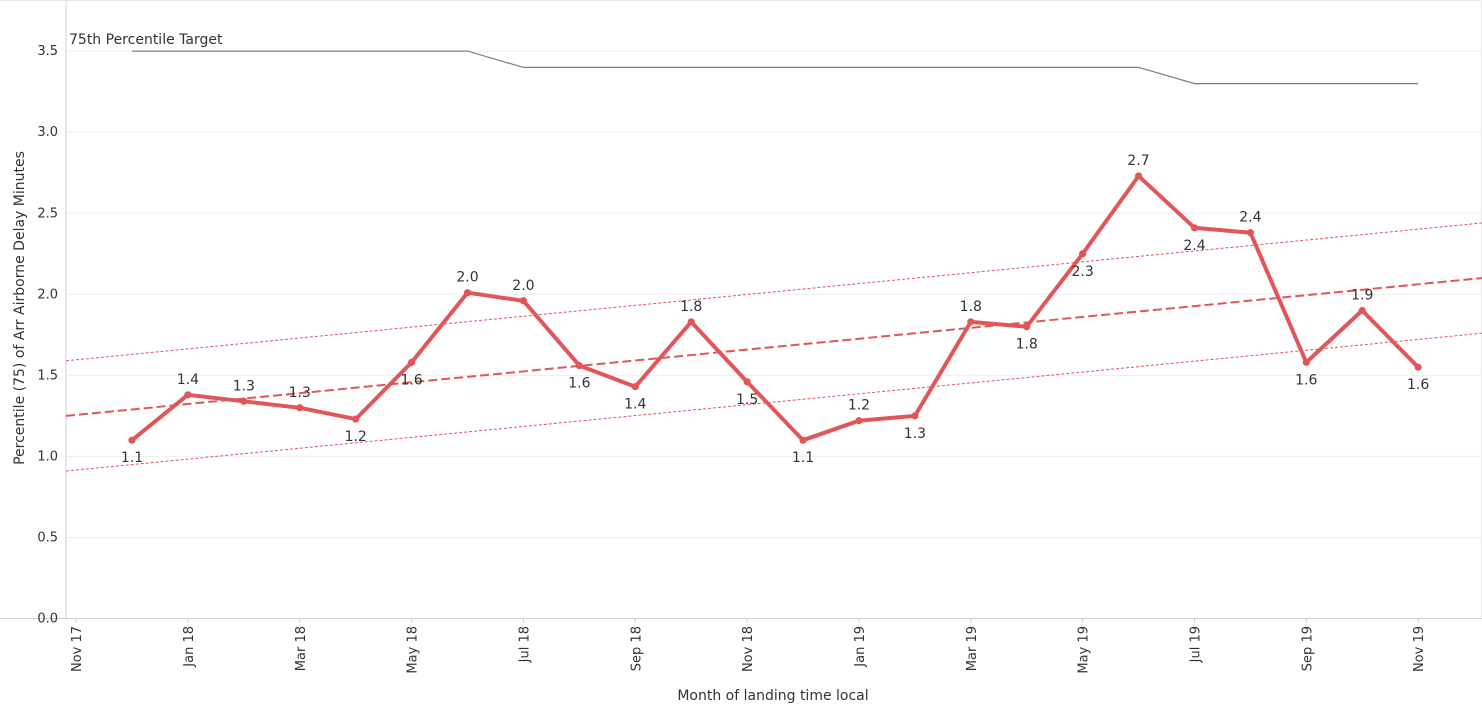 The height and width of the screenshot is (714, 1482). I want to click on y-tick-label: 0.5, so click(47, 537).